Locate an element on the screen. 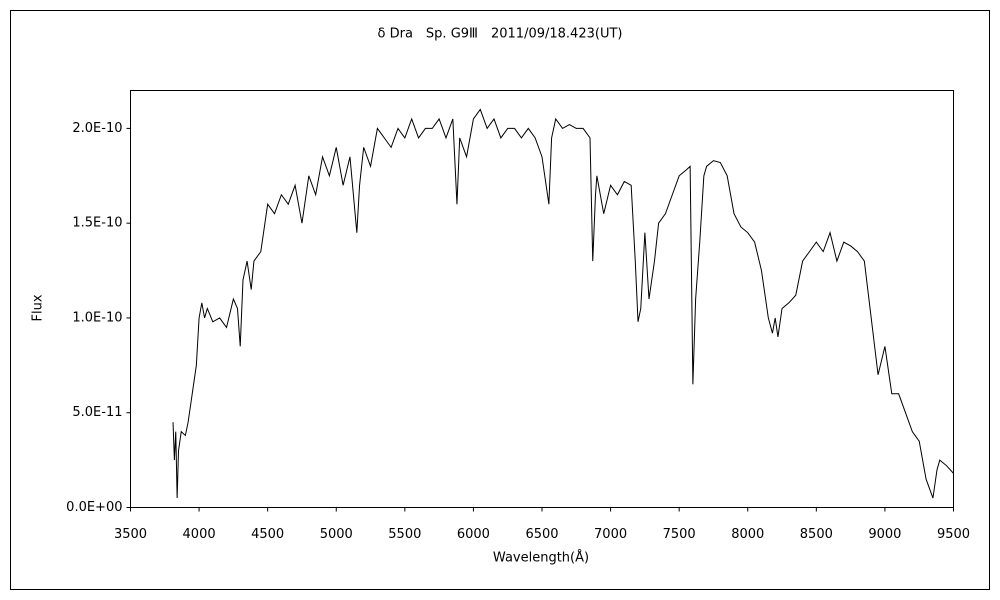 This screenshot has height=600, width=1000. x-tick-label: 4000 is located at coordinates (199, 534).